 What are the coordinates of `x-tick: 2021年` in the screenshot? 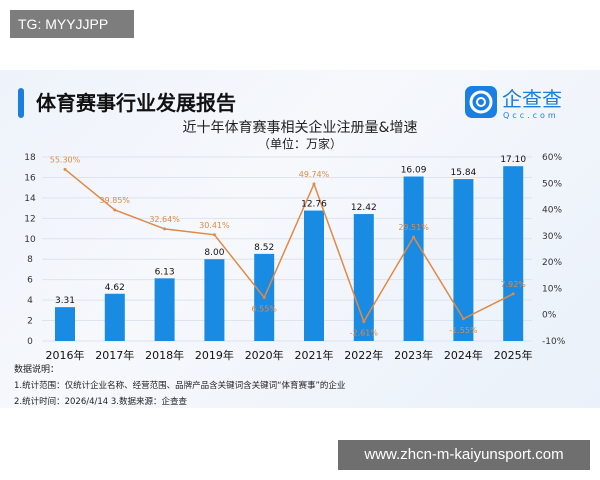 It's located at (314, 355).